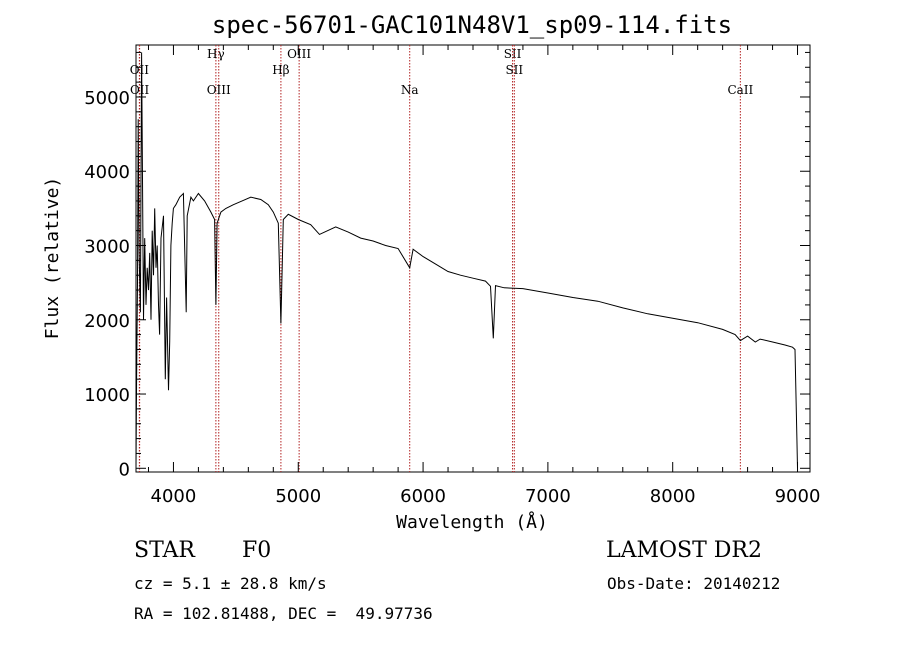 This screenshot has height=649, width=900. Describe the element at coordinates (124, 469) in the screenshot. I see `y-tick-label: 0` at that location.